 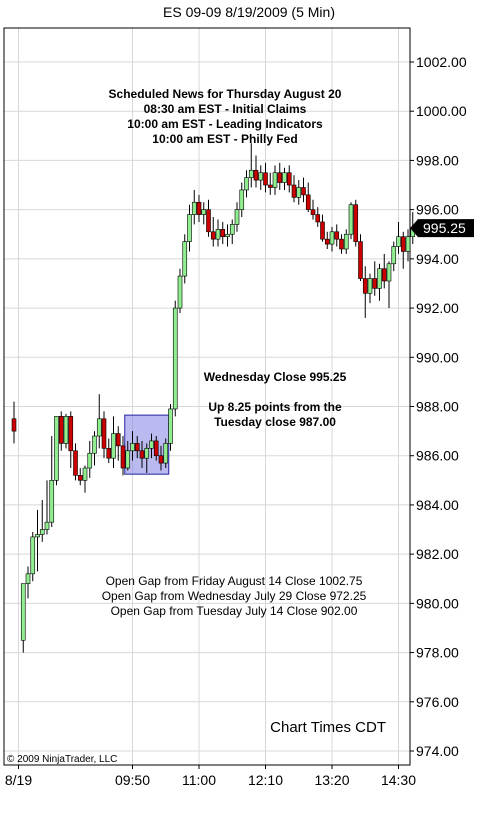 I want to click on x-tick-label: 8/19, so click(x=18, y=780).